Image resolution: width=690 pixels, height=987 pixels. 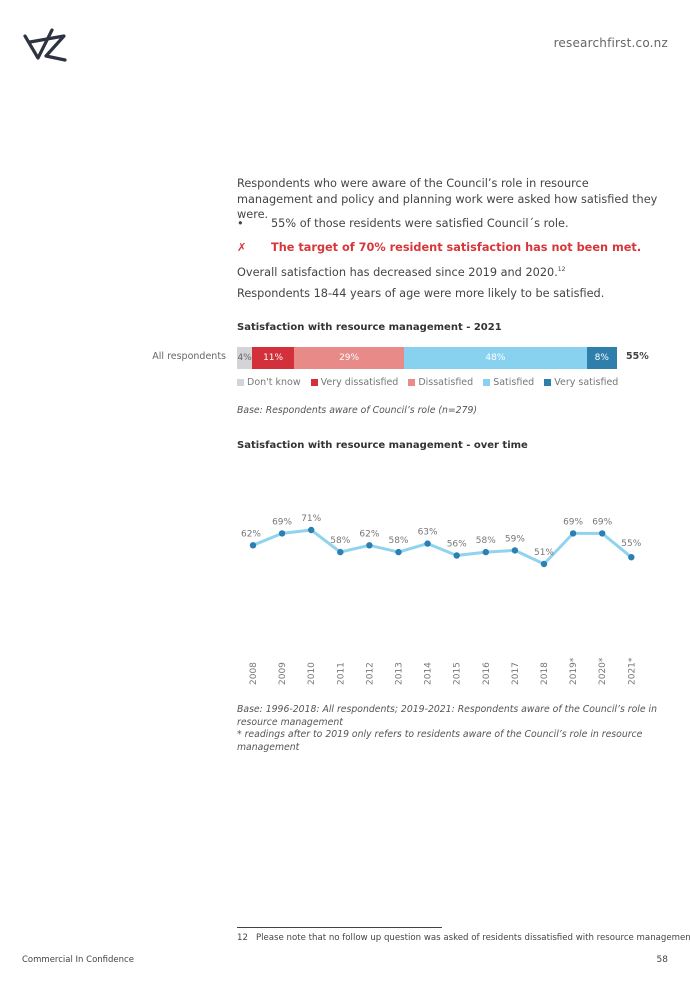 I want to click on x-tick-label: 2018, so click(x=545, y=673).